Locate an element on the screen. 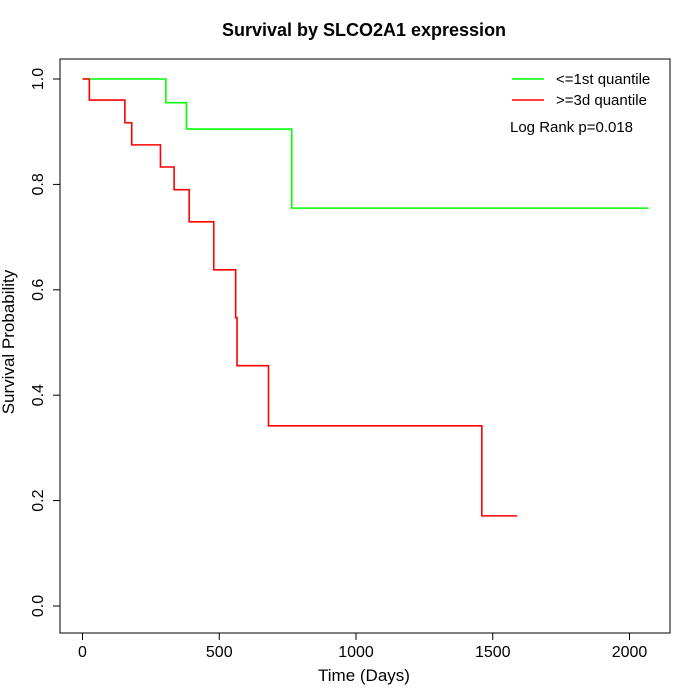 The height and width of the screenshot is (700, 700). x-tick-label: 0 is located at coordinates (82, 652).